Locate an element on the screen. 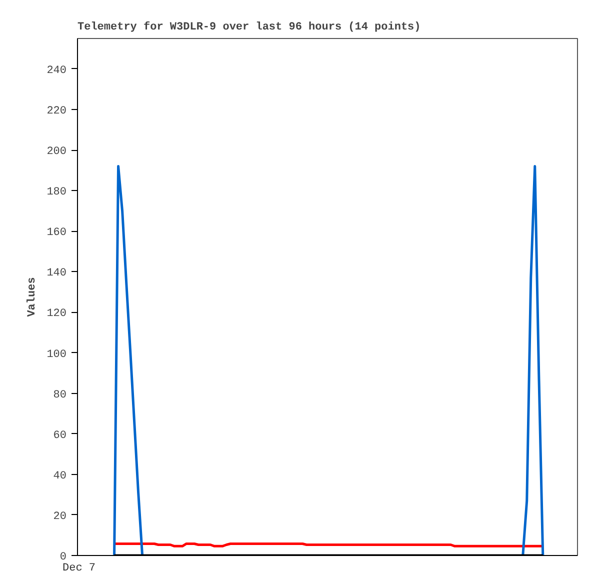 The width and height of the screenshot is (597, 579). y-tick-label: 0 is located at coordinates (63, 558).